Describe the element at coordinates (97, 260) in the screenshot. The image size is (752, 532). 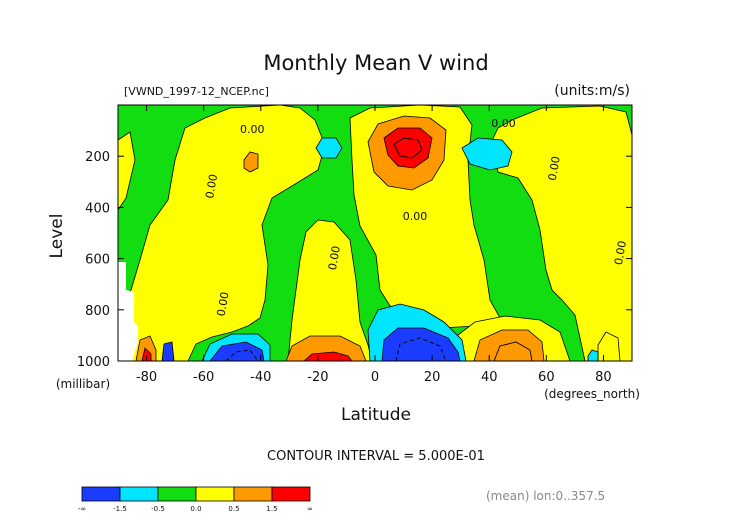
I see `y-tick-label: 600` at that location.